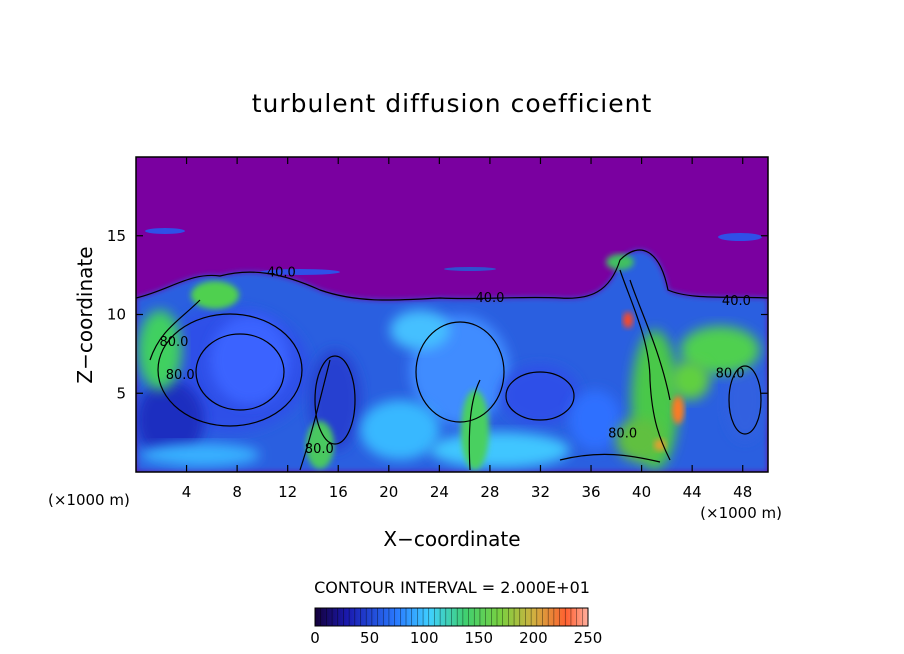  Describe the element at coordinates (439, 492) in the screenshot. I see `x-tick-label: 24` at that location.